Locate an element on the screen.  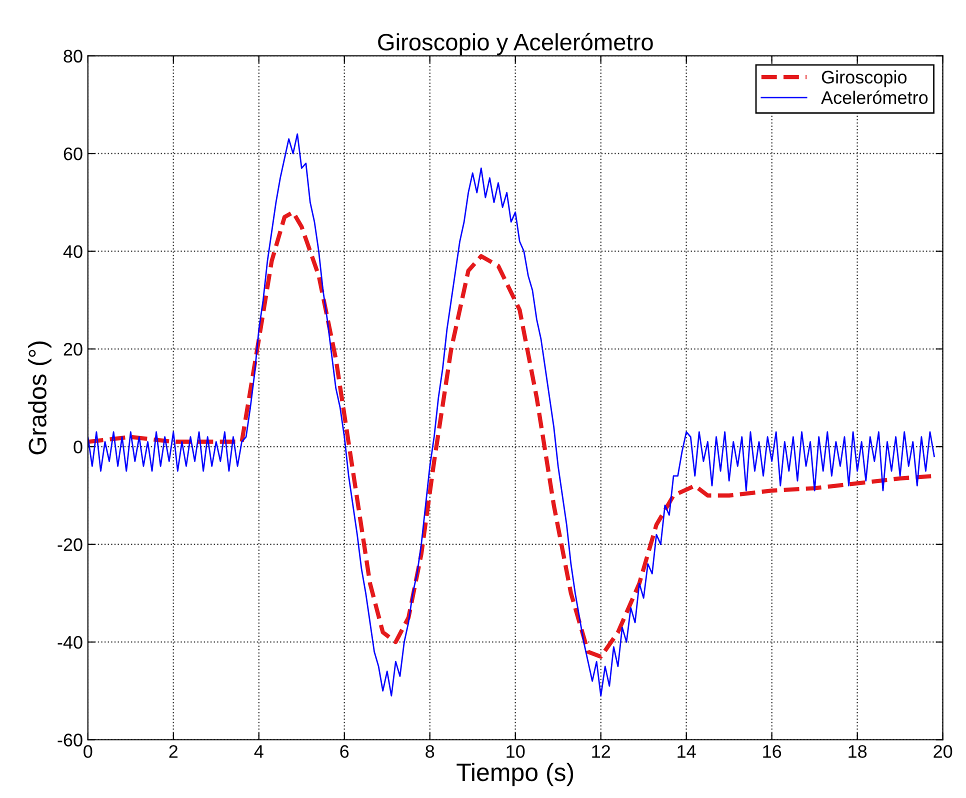
y-tick-label: 60 is located at coordinates (73, 153).